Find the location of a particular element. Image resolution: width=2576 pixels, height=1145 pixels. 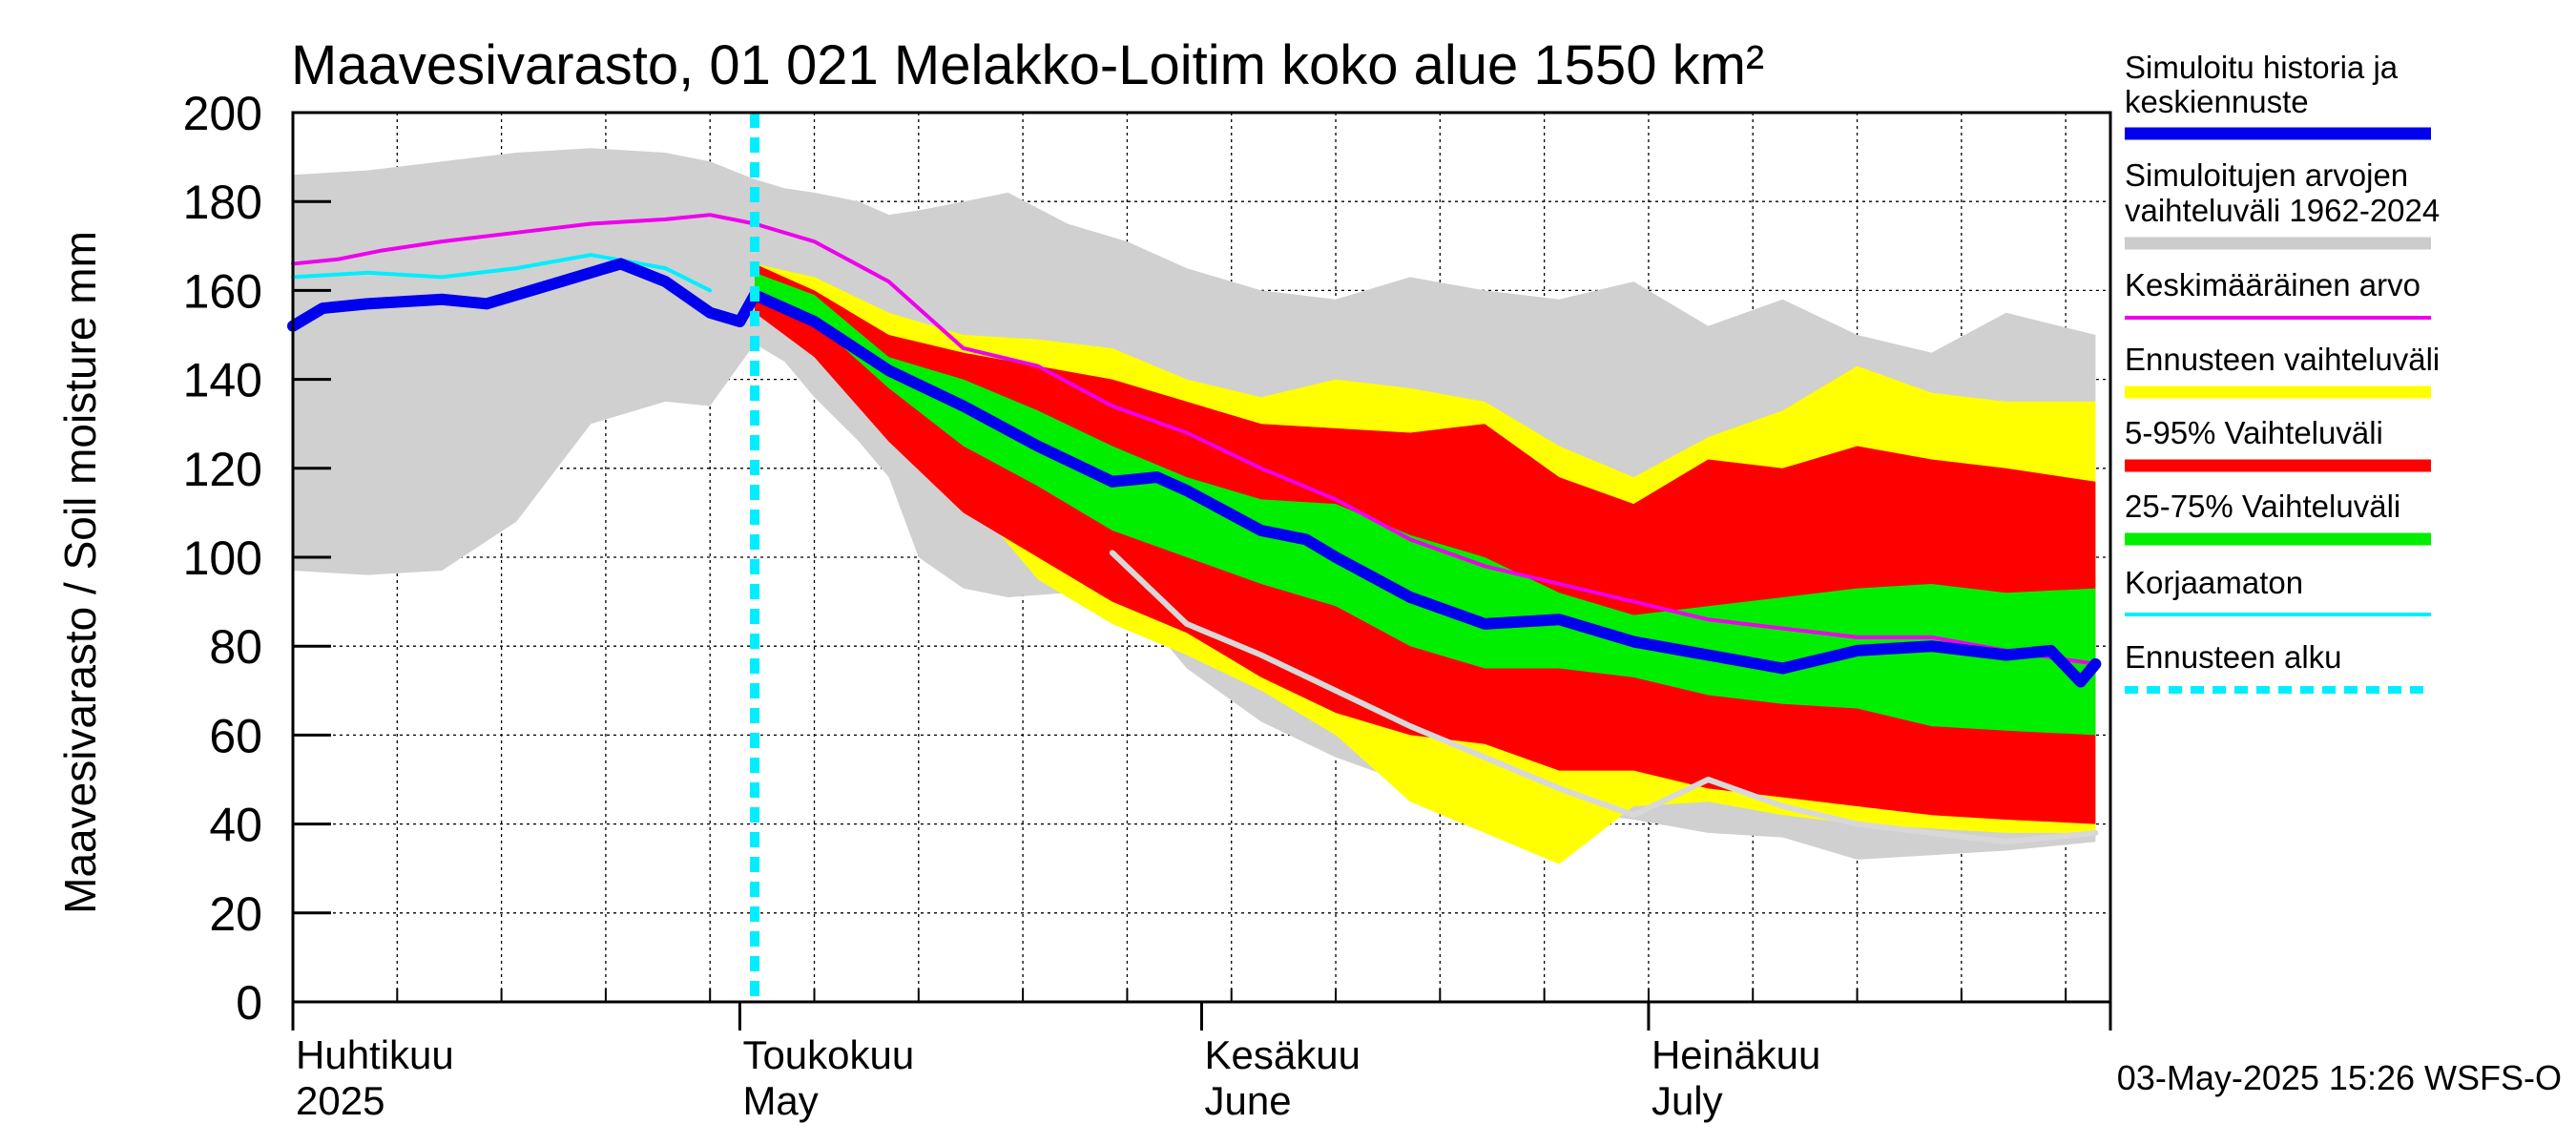

x-month-sublabel: May is located at coordinates (780, 1100).